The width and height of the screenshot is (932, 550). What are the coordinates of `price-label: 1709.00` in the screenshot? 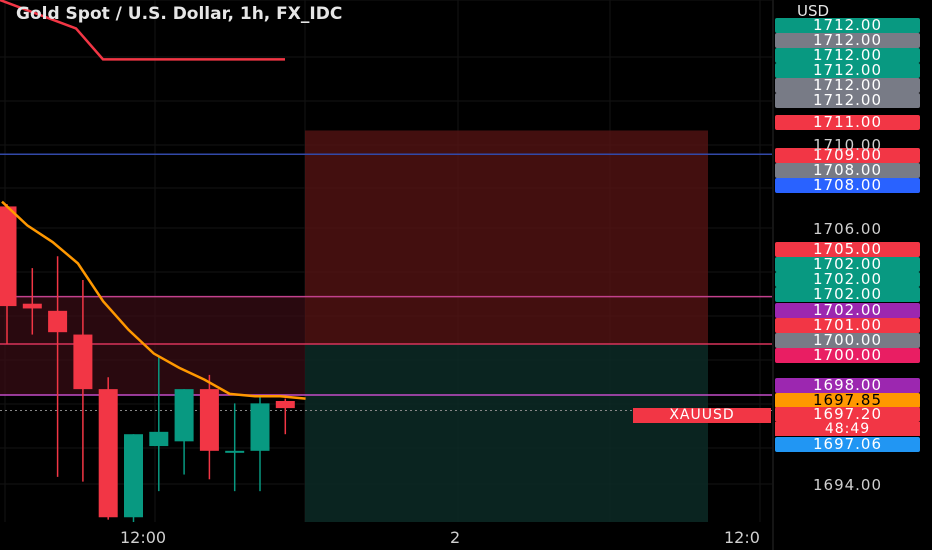 It's located at (847, 155).